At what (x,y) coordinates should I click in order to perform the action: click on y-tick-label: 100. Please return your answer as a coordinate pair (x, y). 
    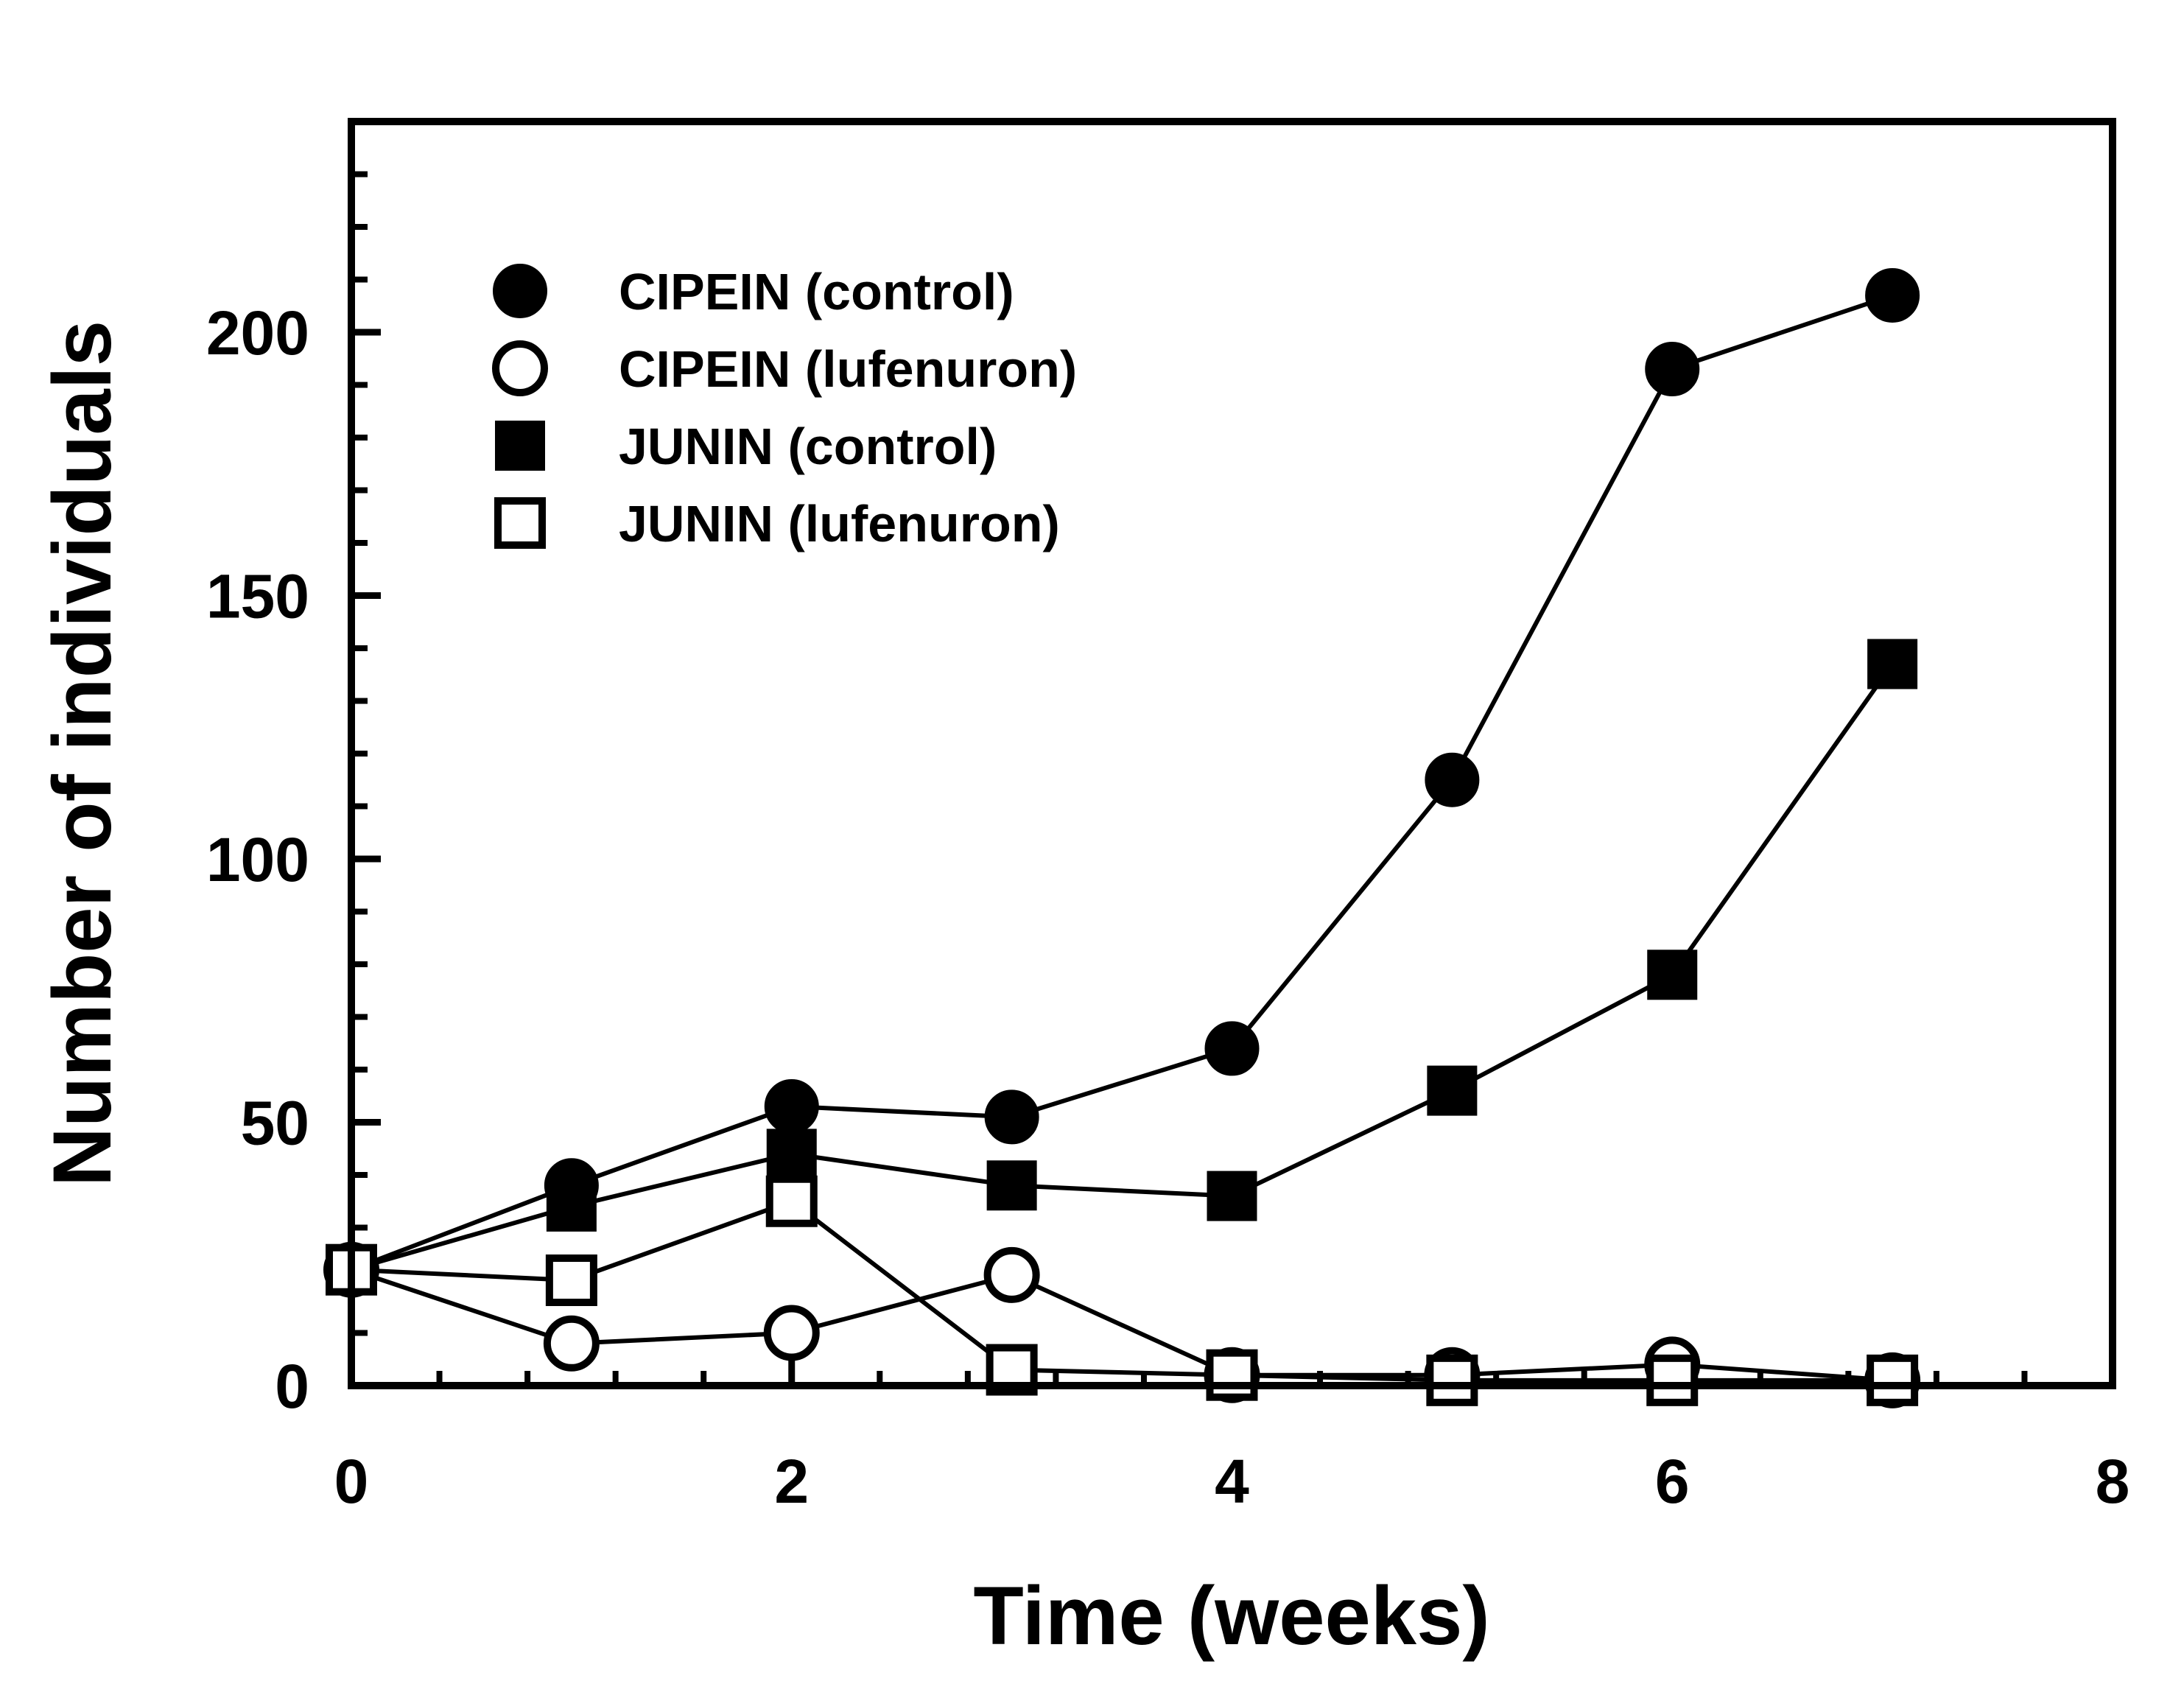
    Looking at the image, I should click on (257, 859).